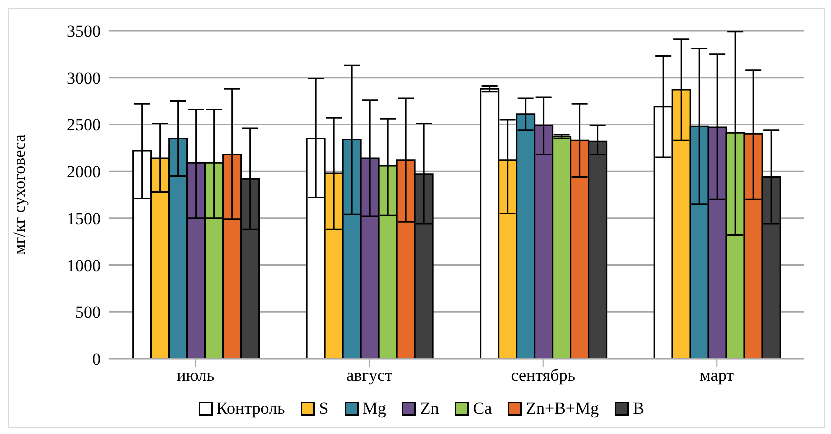  I want to click on y-tick-label: 1500, so click(84, 218).